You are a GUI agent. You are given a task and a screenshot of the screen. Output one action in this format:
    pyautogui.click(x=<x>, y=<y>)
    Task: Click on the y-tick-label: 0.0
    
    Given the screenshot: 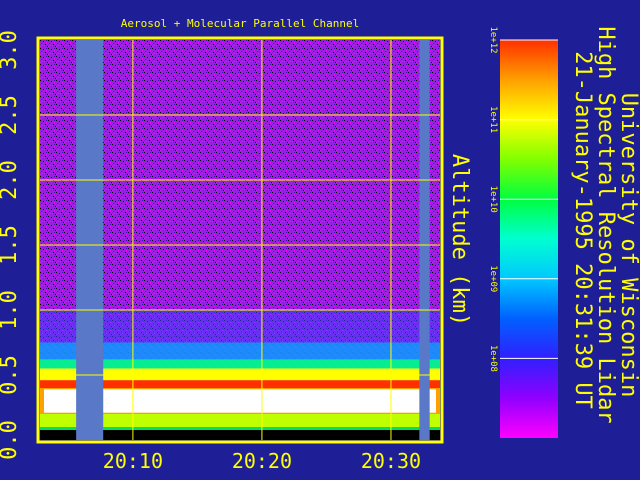 What is the action you would take?
    pyautogui.click(x=11, y=440)
    